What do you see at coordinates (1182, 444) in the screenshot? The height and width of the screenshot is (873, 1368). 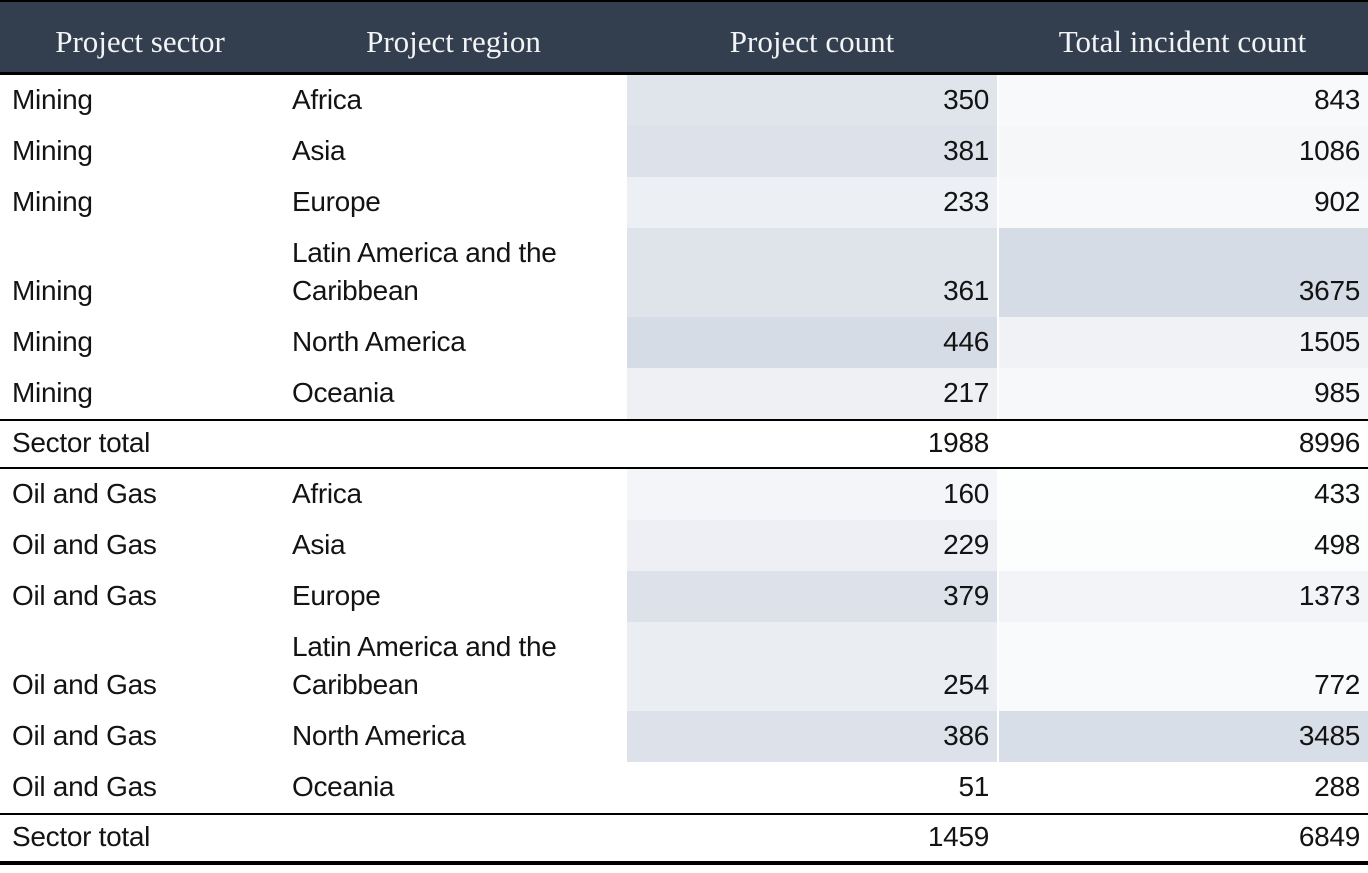 I see `sector-total-incident-count: 8996` at bounding box center [1182, 444].